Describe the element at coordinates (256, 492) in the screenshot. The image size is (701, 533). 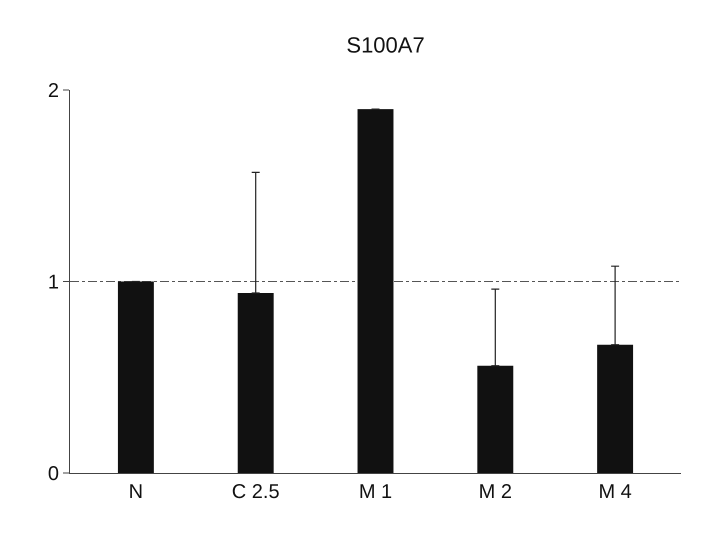
I see `x-tick-label: C 2.5` at that location.